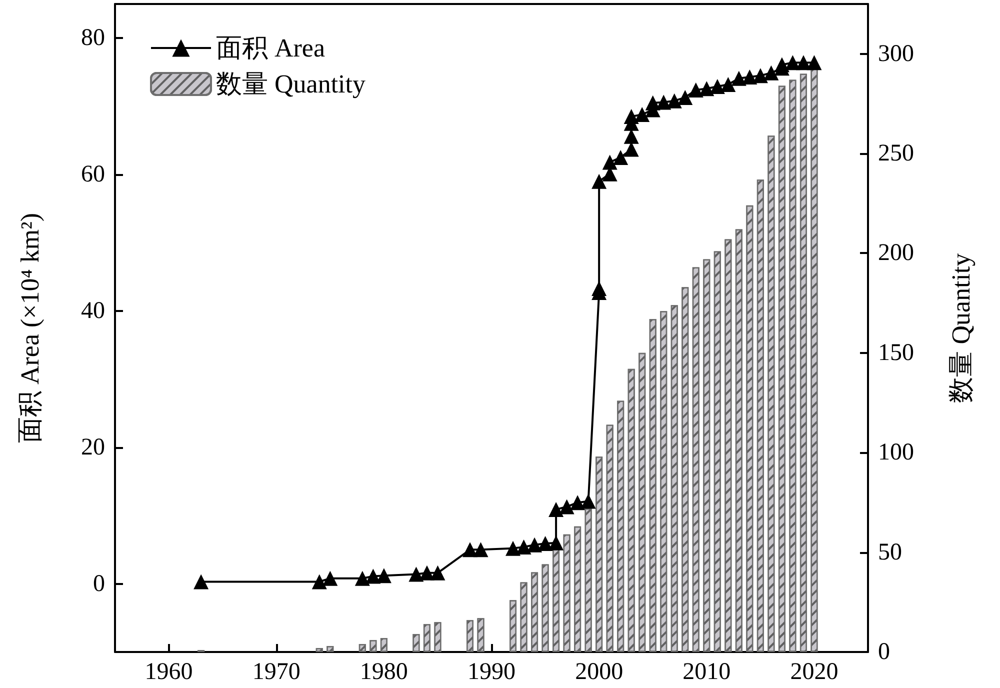 Image resolution: width=1000 pixels, height=688 pixels. Describe the element at coordinates (896, 53) in the screenshot. I see `y2-tick-label: 300` at that location.